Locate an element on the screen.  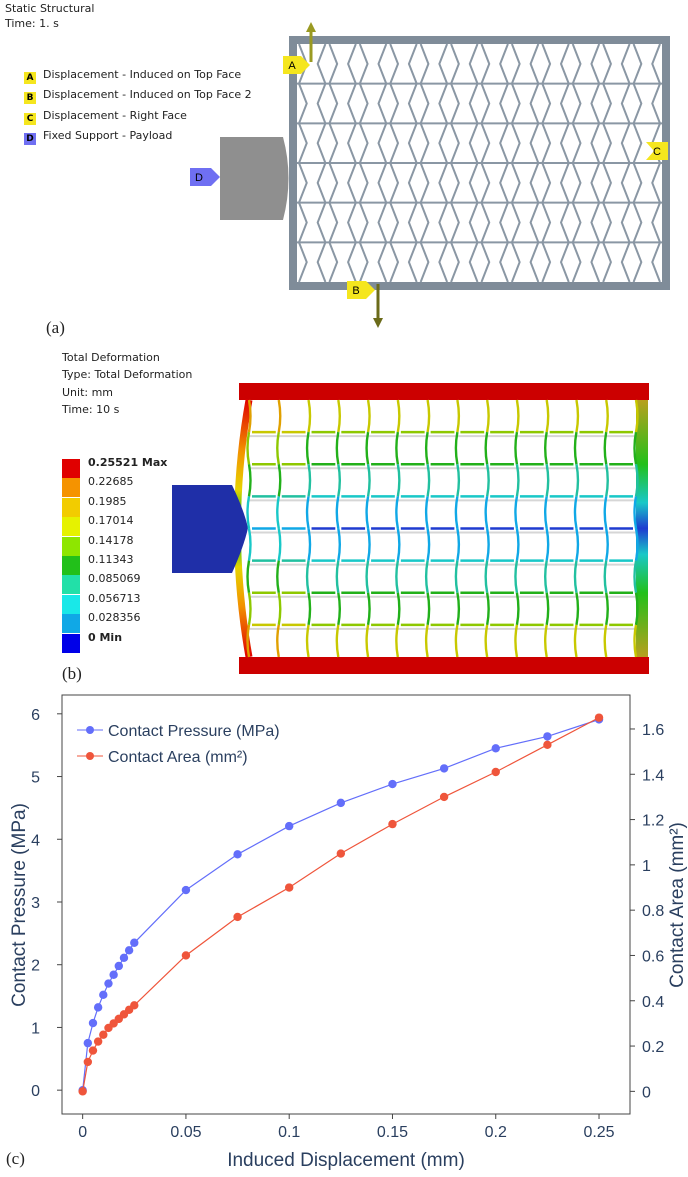
y-axis-ticks: 0 1 2 3 4 5 6 is located at coordinates (46, 903).